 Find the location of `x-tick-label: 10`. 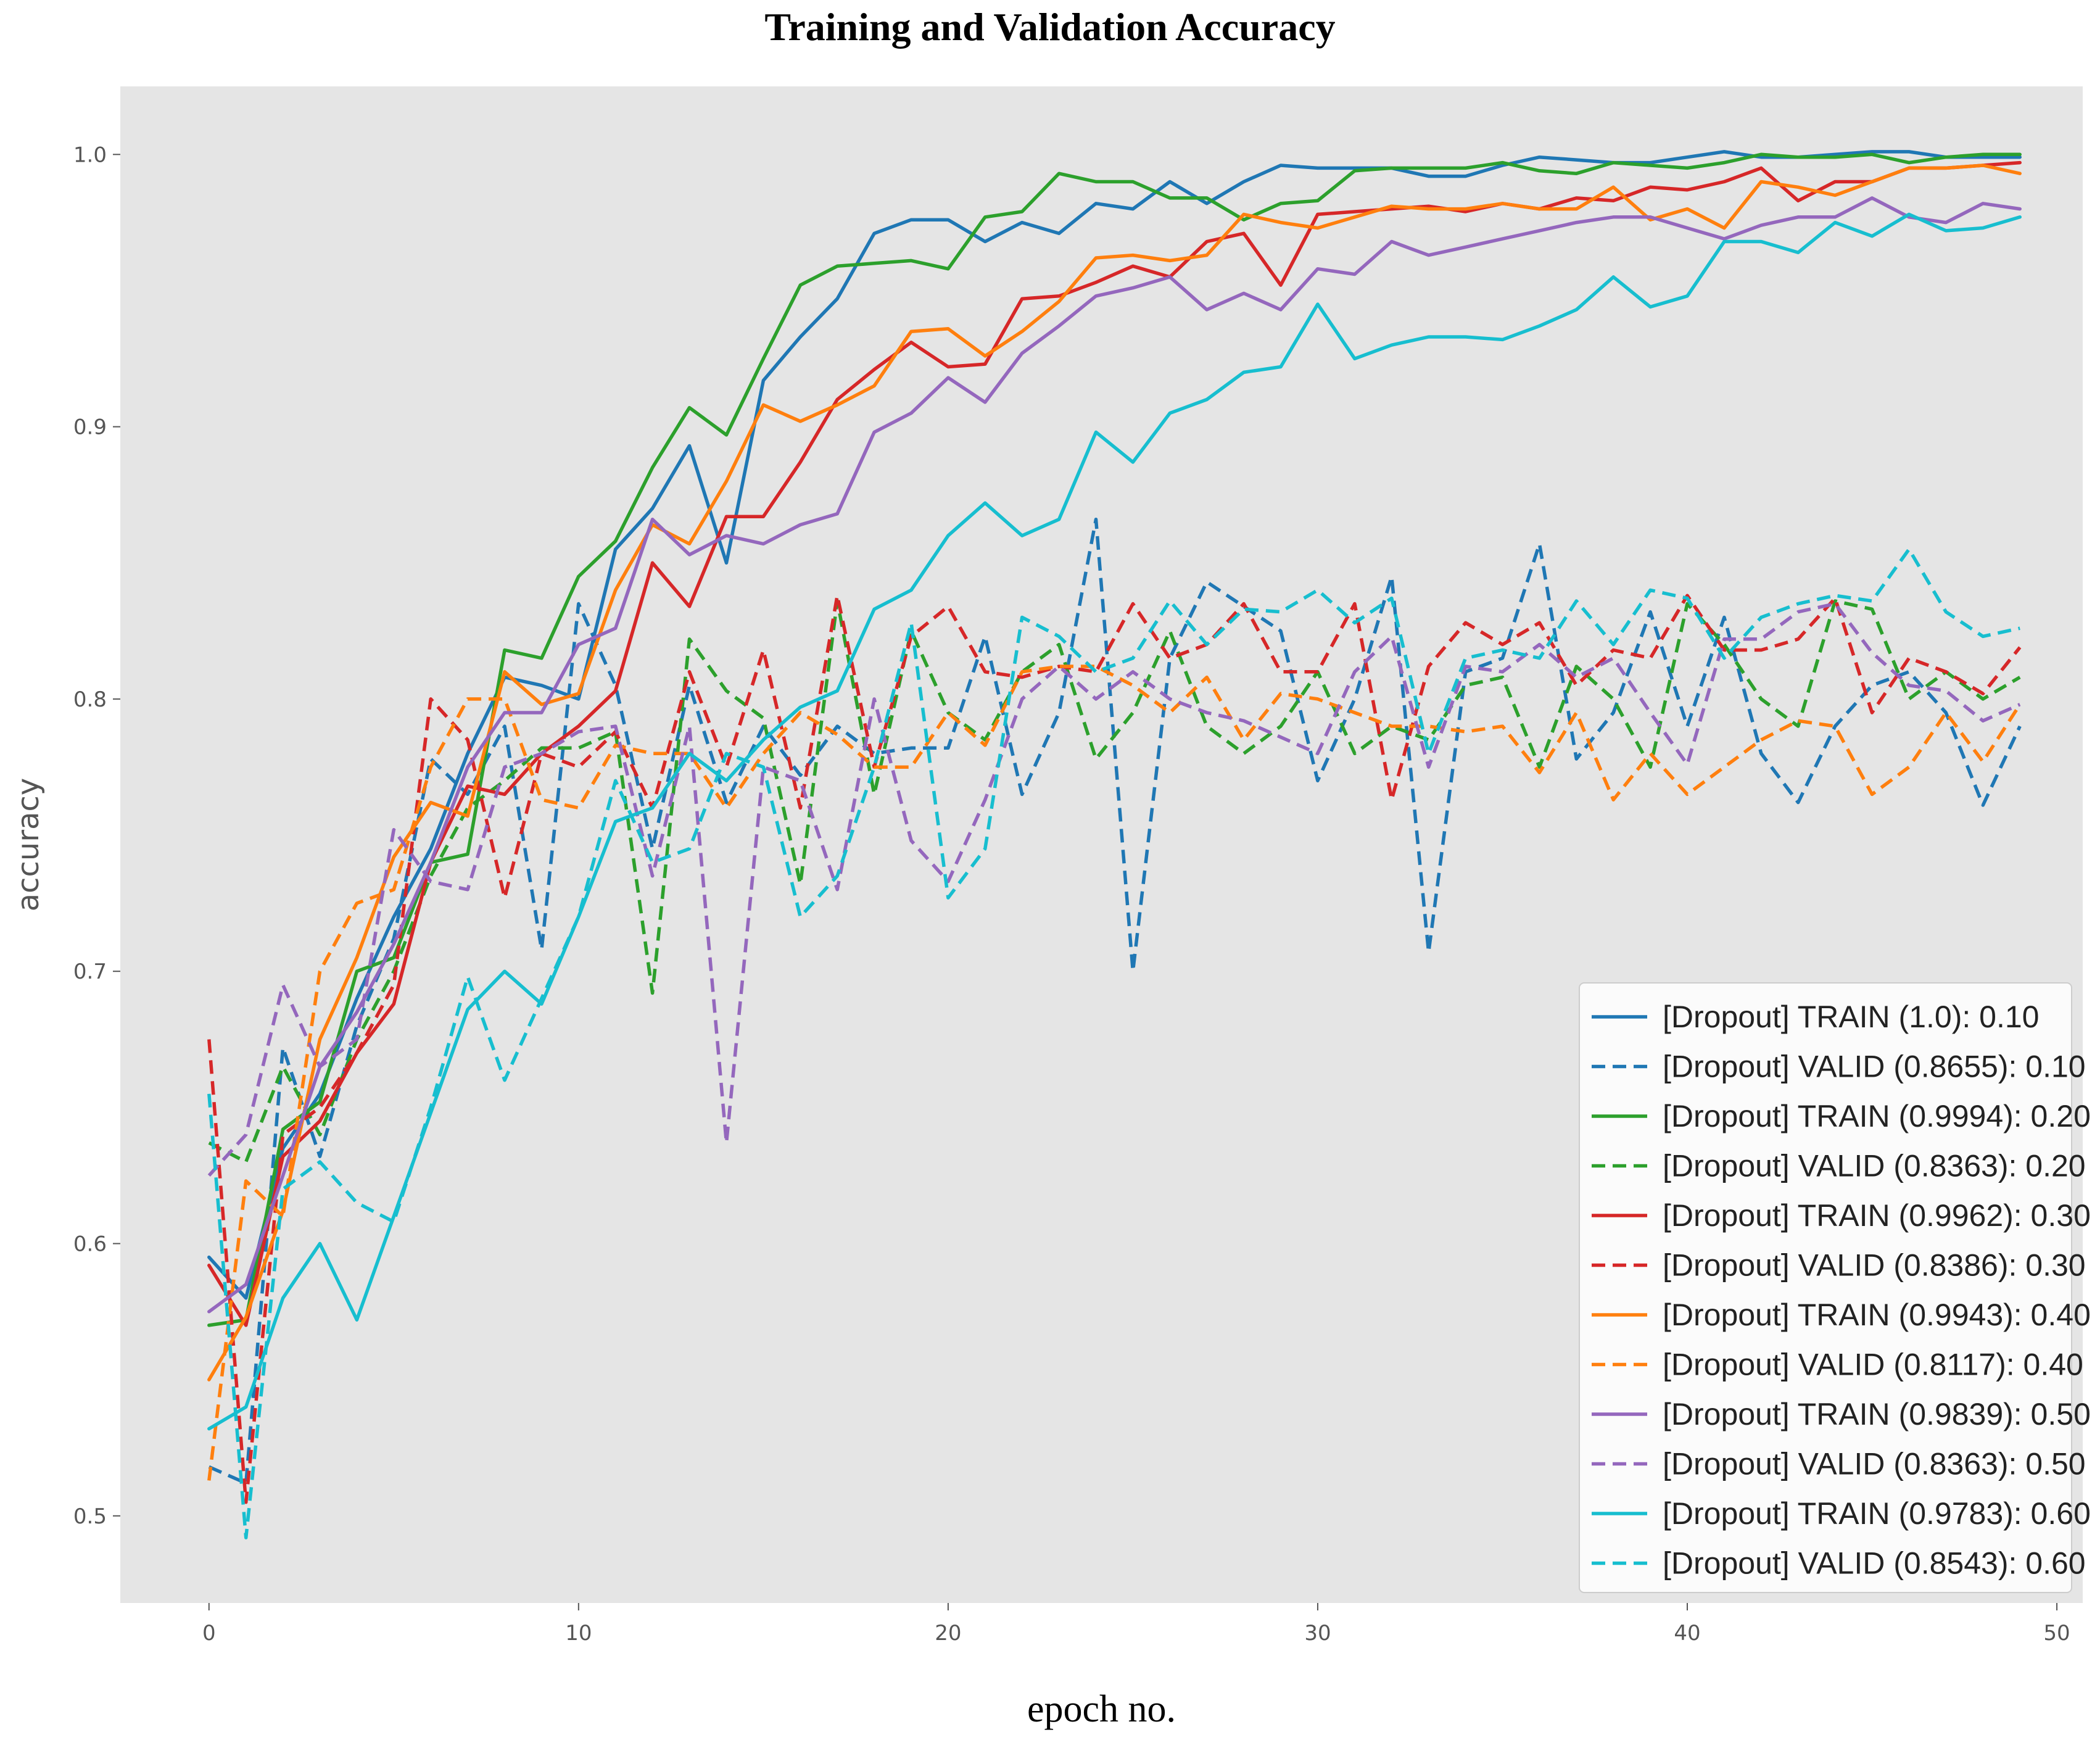

x-tick-label: 10 is located at coordinates (578, 1633).